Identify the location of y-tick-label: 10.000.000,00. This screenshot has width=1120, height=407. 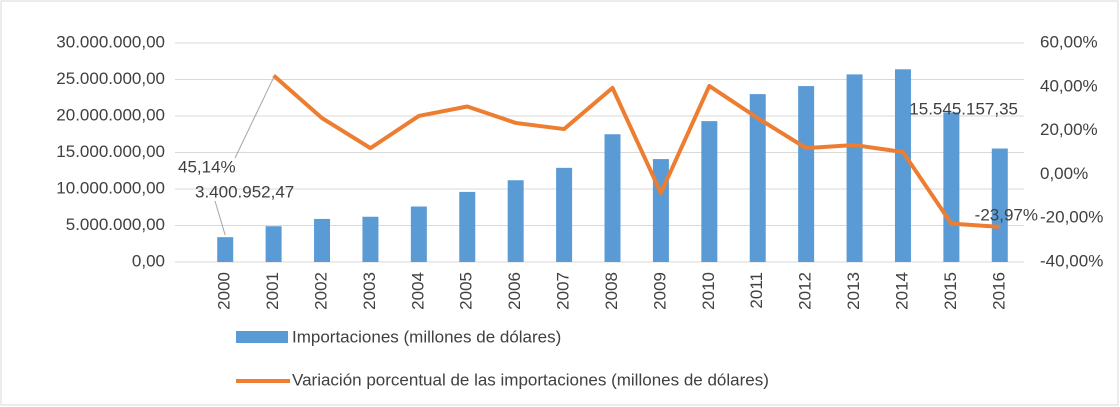
(110, 187).